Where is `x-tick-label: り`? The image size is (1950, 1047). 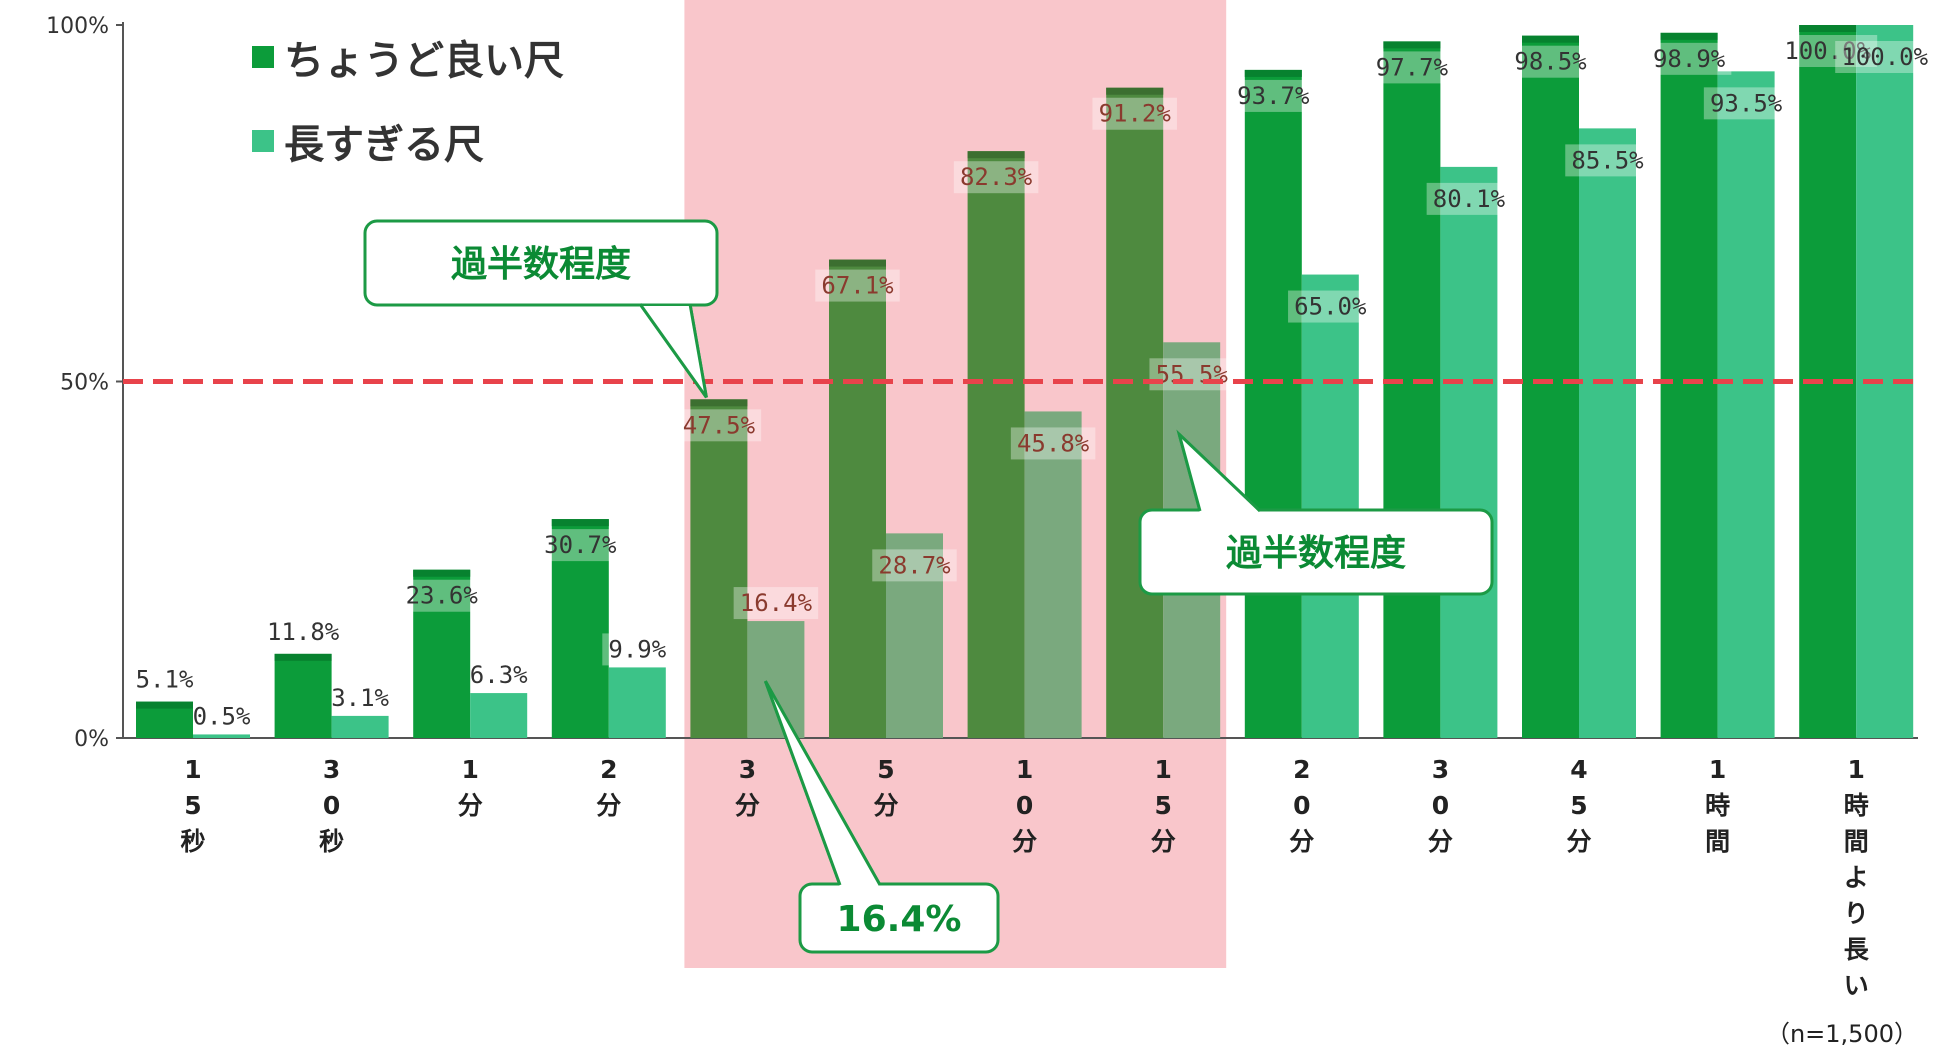 x-tick-label: り is located at coordinates (1856, 913).